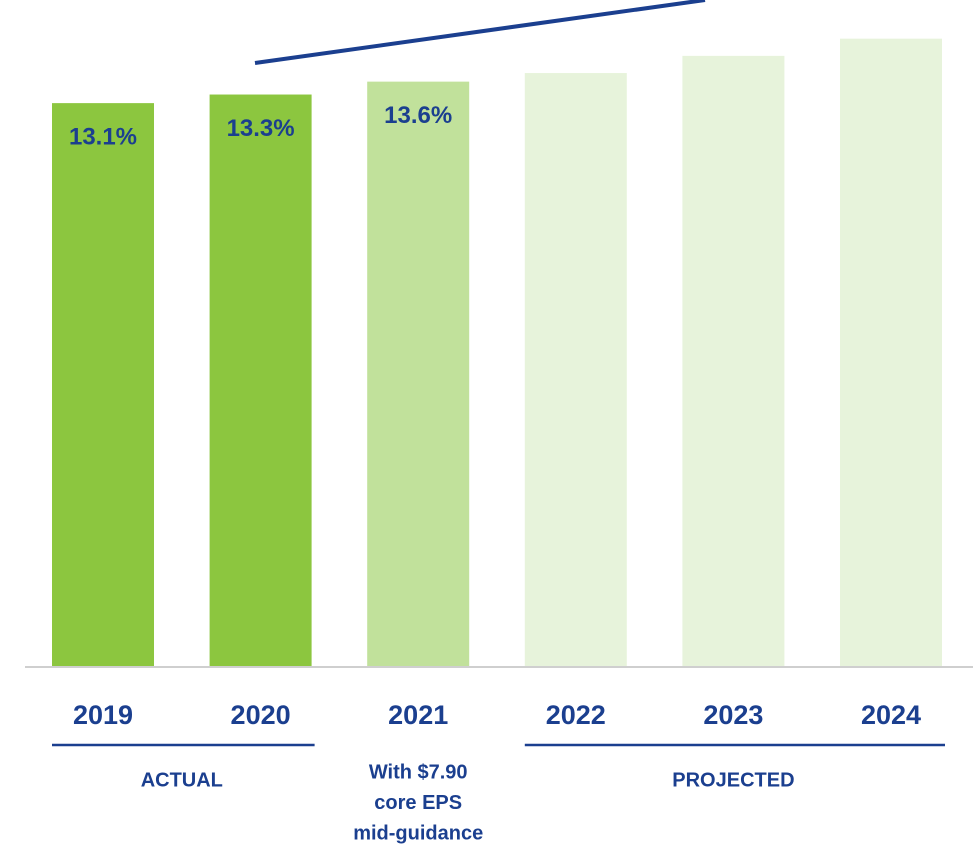 Image resolution: width=973 pixels, height=848 pixels. Describe the element at coordinates (418, 772) in the screenshot. I see `group-label: With $7.90` at that location.